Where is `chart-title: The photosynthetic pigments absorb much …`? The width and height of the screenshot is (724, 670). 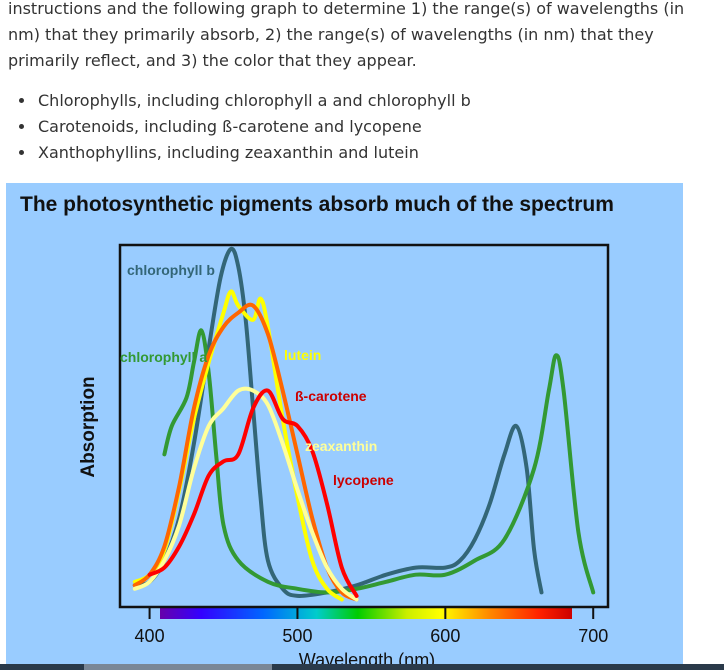 chart-title: The photosynthetic pigments absorb much … is located at coordinates (317, 204).